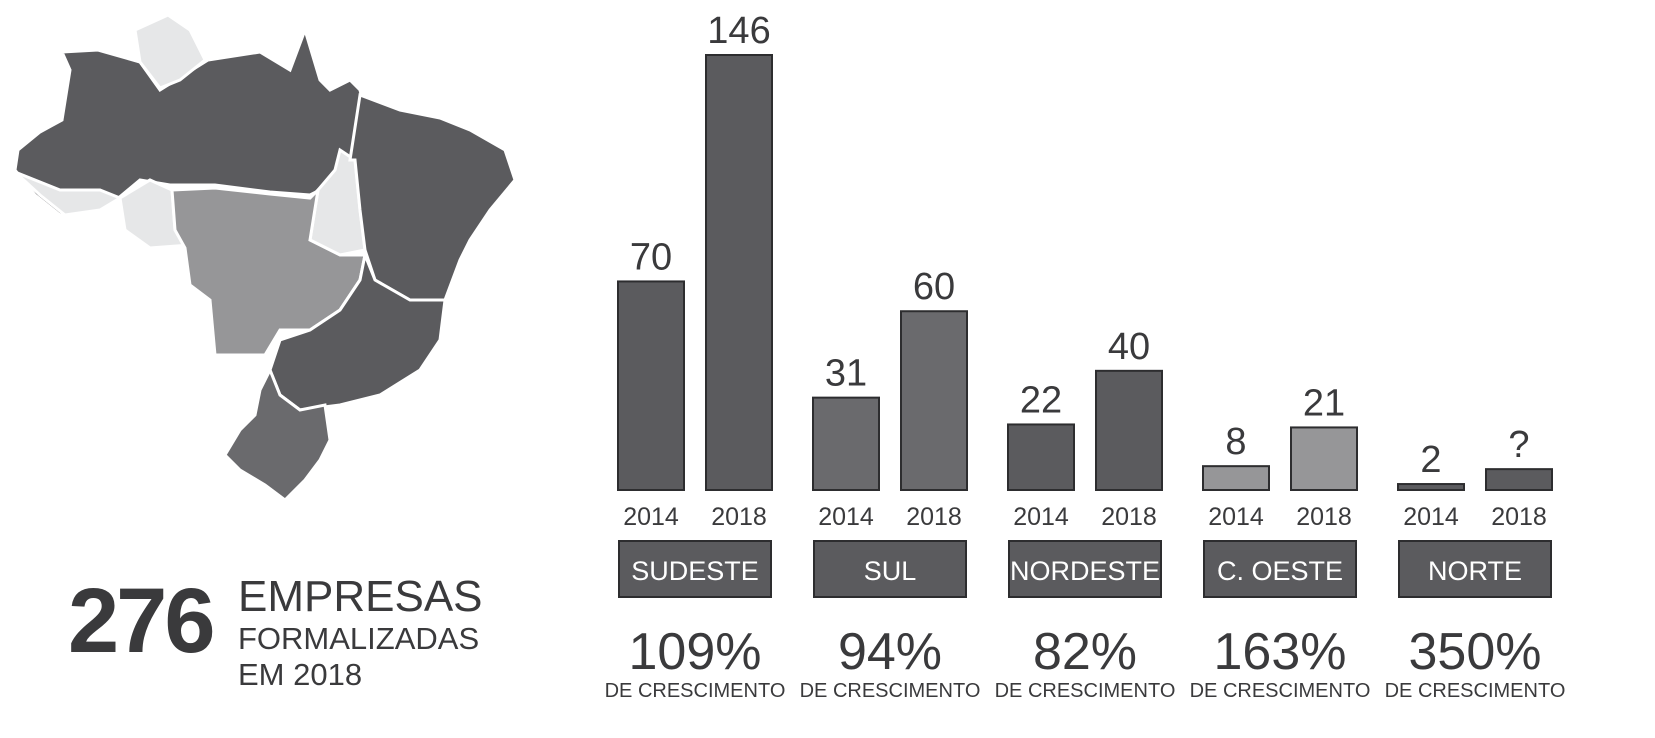 The width and height of the screenshot is (1655, 738). I want to click on bar-nordeste-2018, so click(1129, 430).